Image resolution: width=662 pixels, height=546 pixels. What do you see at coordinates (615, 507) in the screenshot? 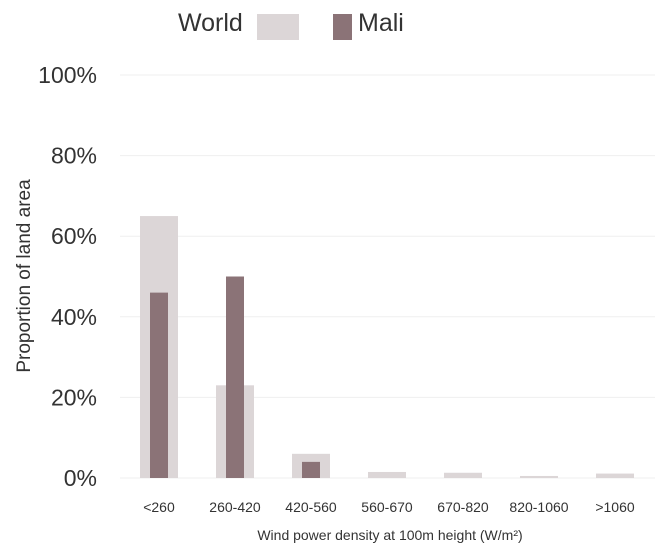
I see `x-tick-label: >1060` at bounding box center [615, 507].